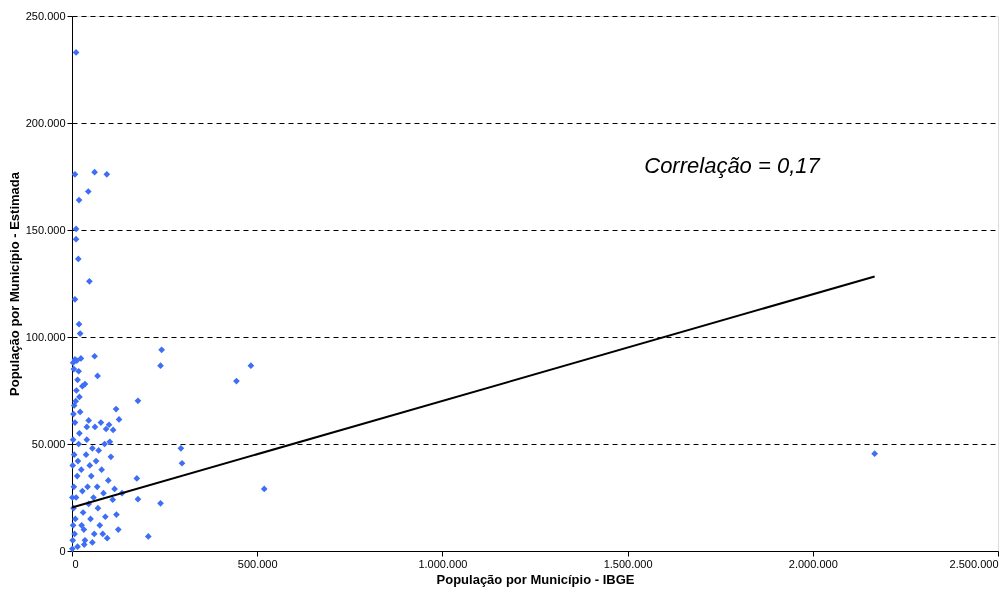  What do you see at coordinates (535, 579) in the screenshot?
I see `x-axis-title: População por Município - IBGE` at bounding box center [535, 579].